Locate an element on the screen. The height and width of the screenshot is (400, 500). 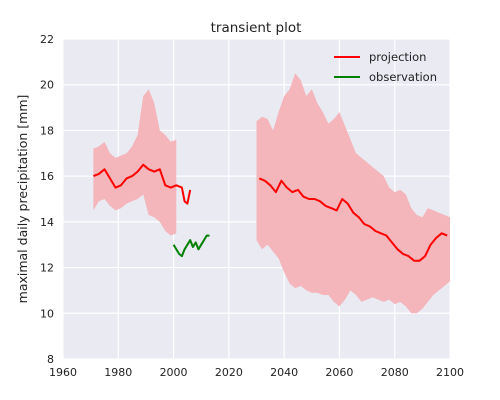
x-tick-labels: 1960 1980 2000 2020 2040 2060 2080 2100 is located at coordinates (256, 372).